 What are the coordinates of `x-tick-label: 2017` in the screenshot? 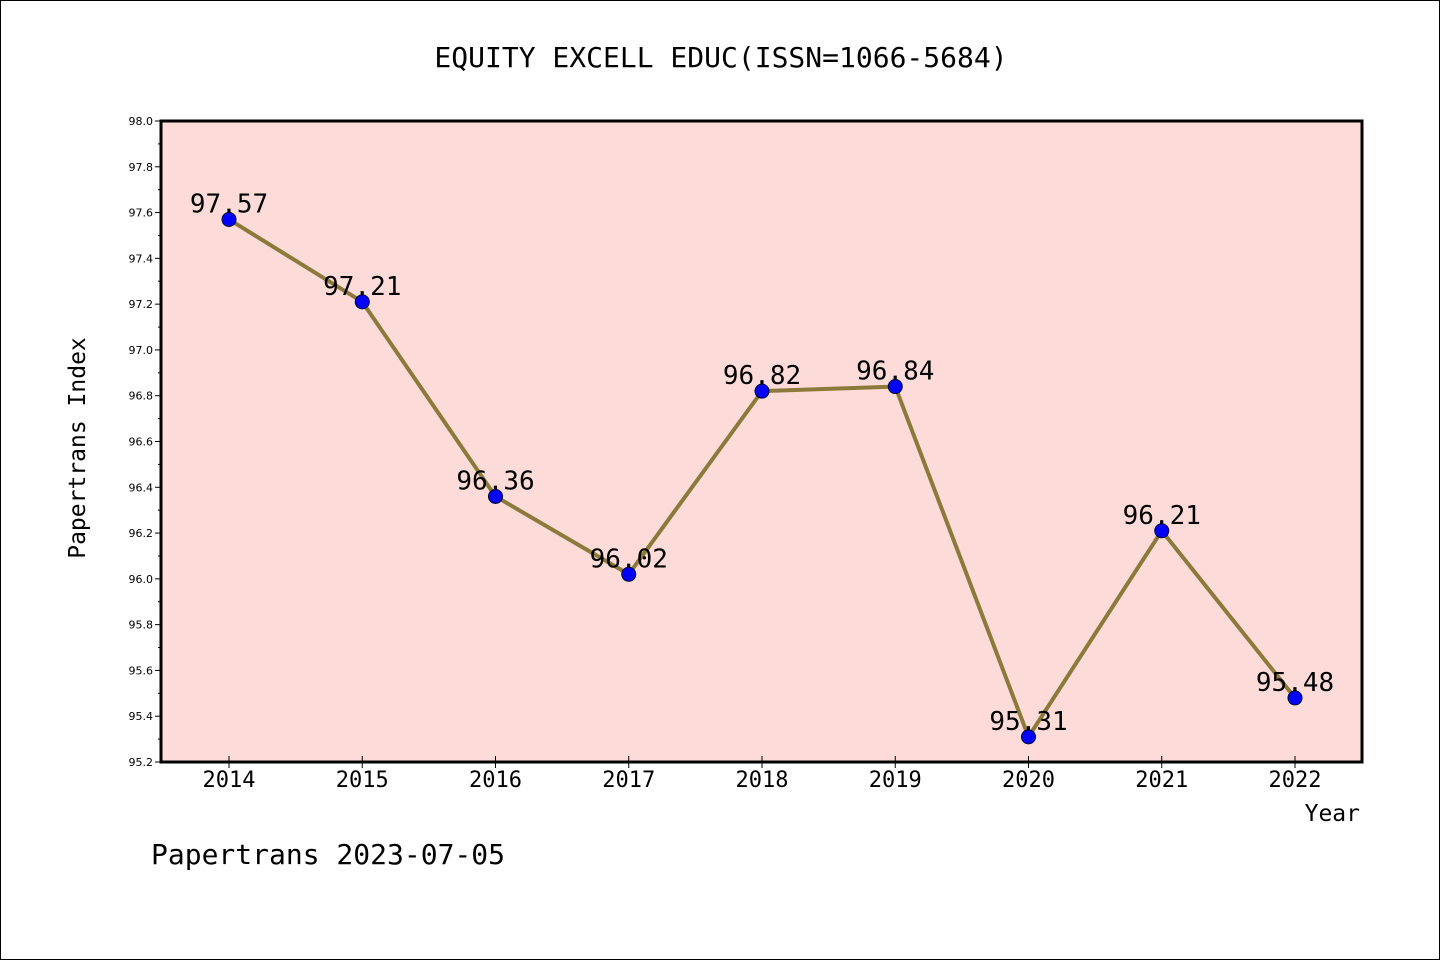 It's located at (628, 780).